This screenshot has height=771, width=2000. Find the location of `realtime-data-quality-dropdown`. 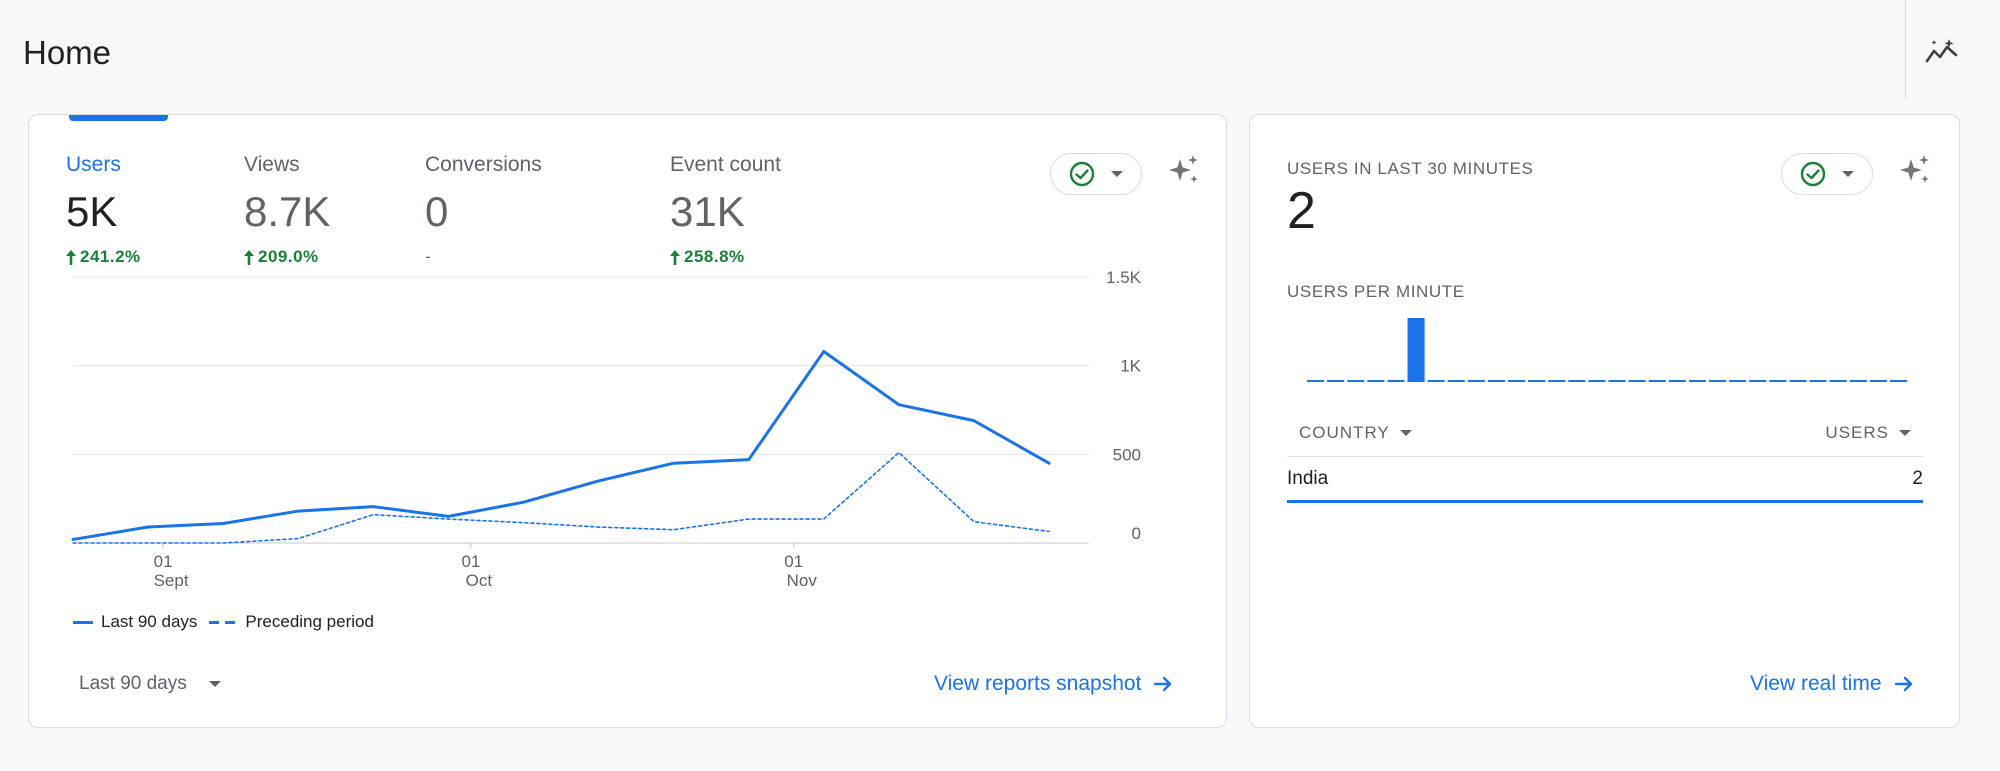

realtime-data-quality-dropdown is located at coordinates (1827, 174).